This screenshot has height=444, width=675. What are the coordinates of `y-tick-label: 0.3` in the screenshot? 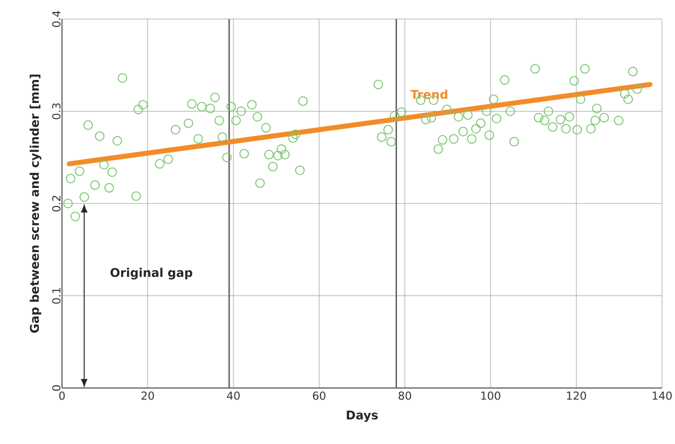 It's located at (56, 111).